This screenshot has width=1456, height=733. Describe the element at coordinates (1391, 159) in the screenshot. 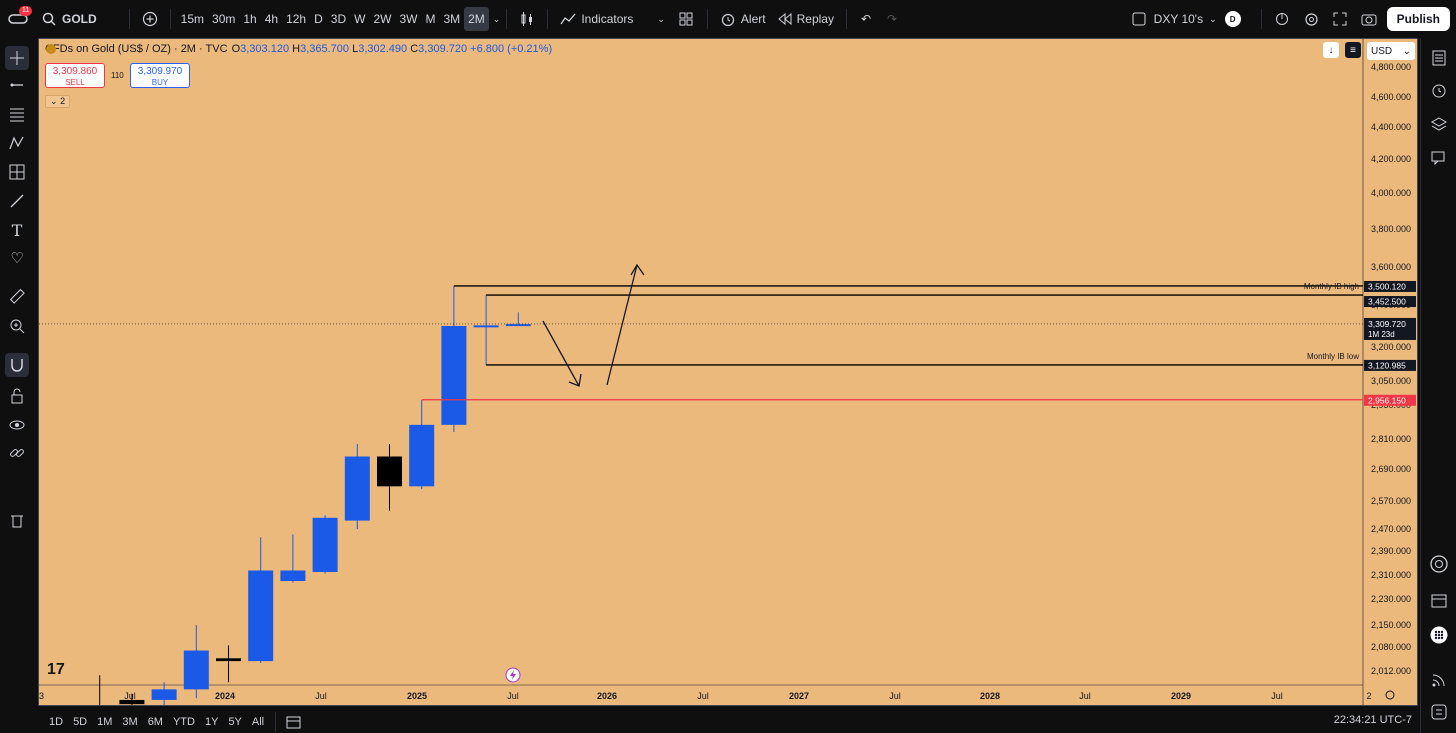

I see `price-tick-label: 4,200.000` at that location.